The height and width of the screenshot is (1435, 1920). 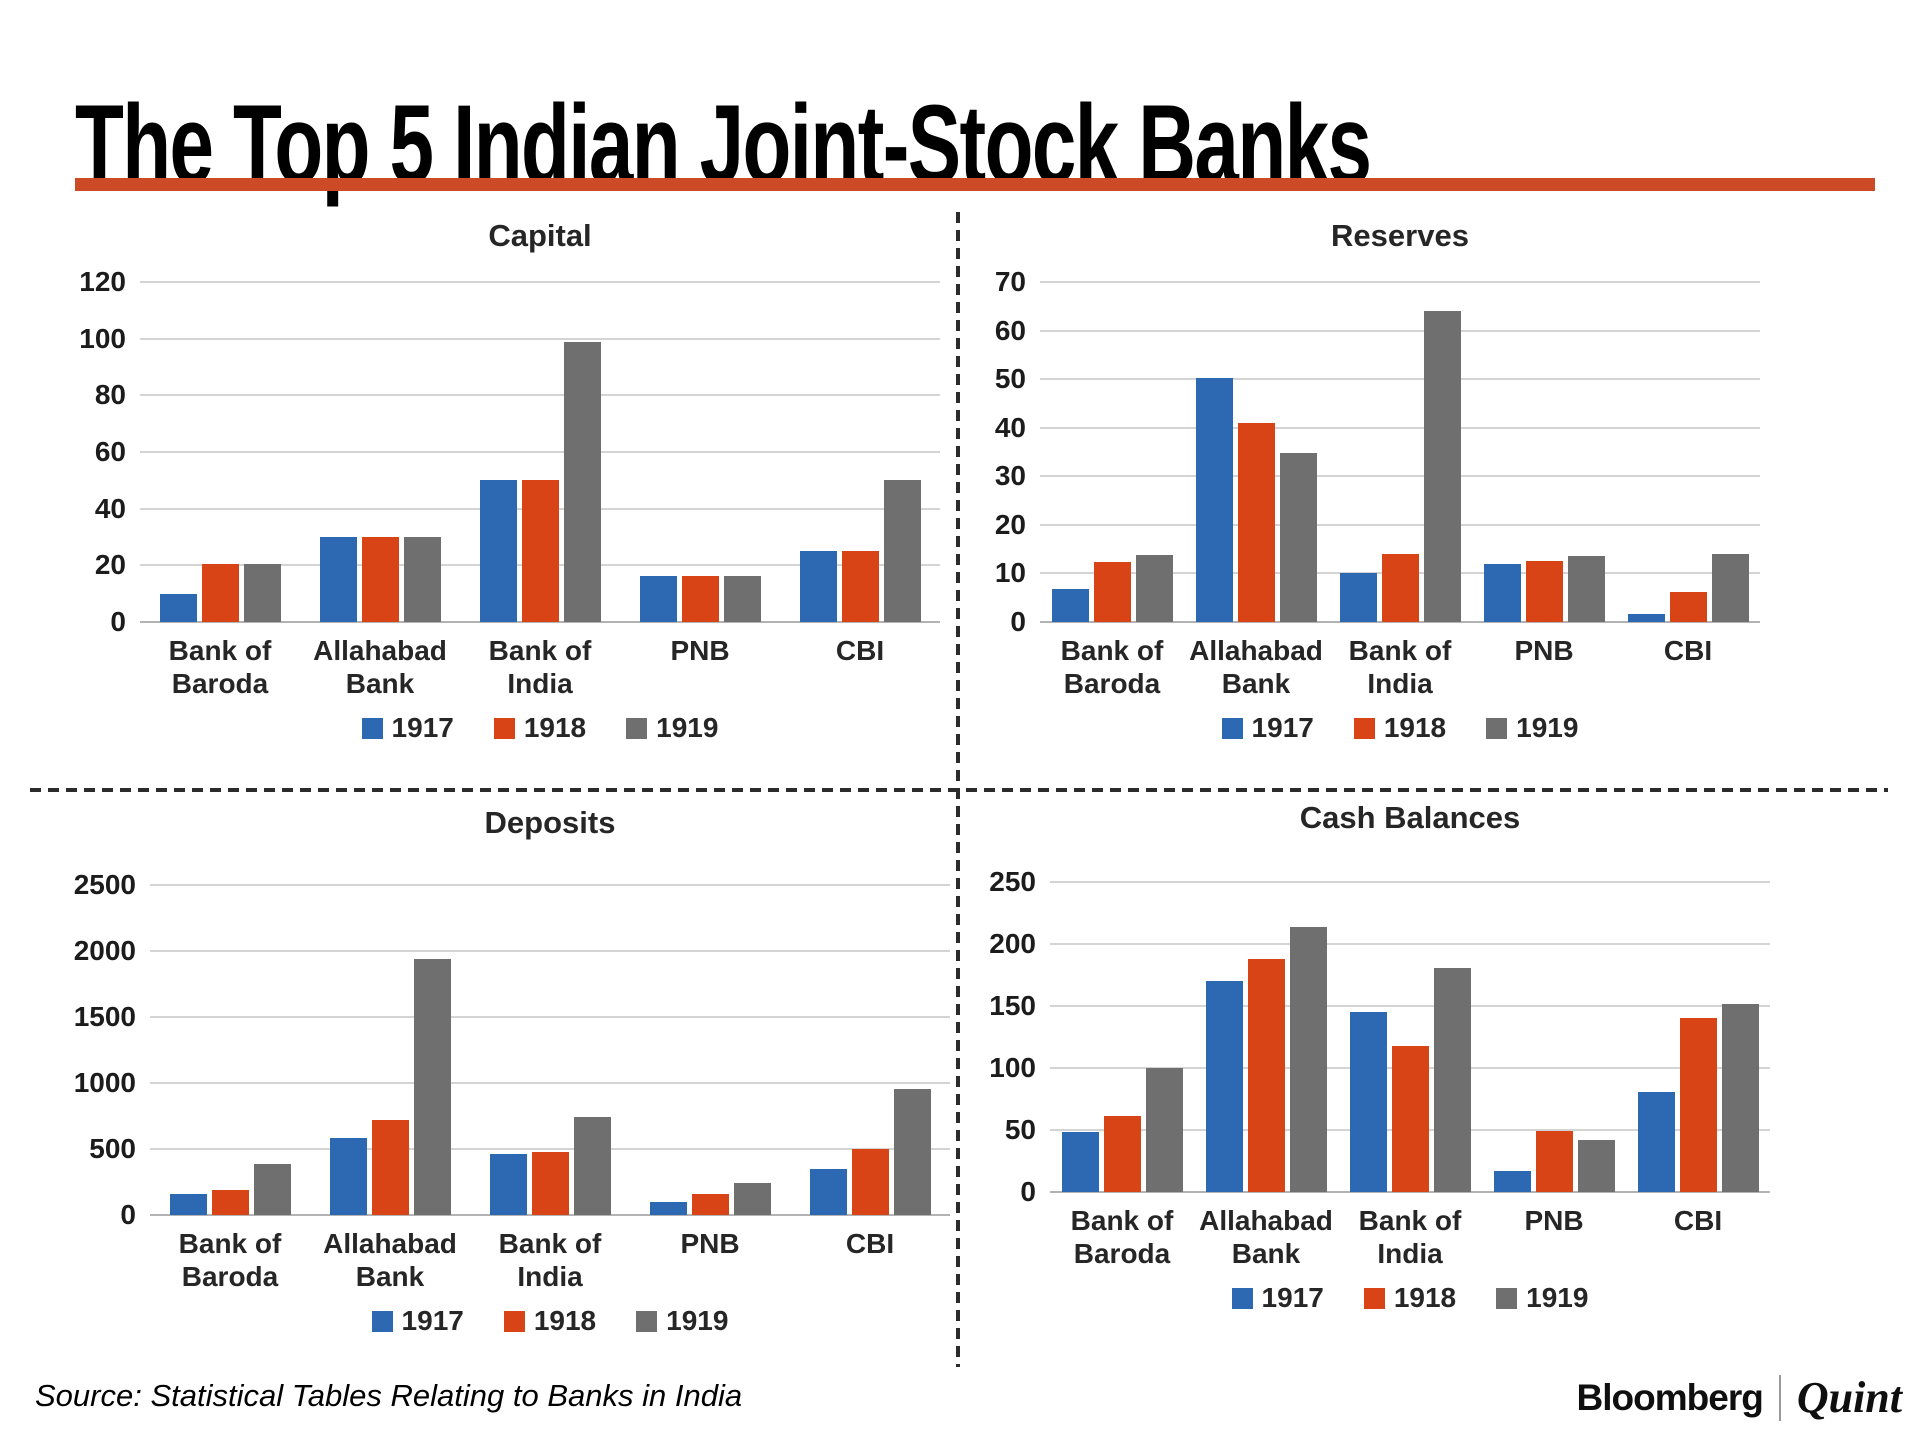 I want to click on y-tick-label: 250, so click(x=1012, y=881).